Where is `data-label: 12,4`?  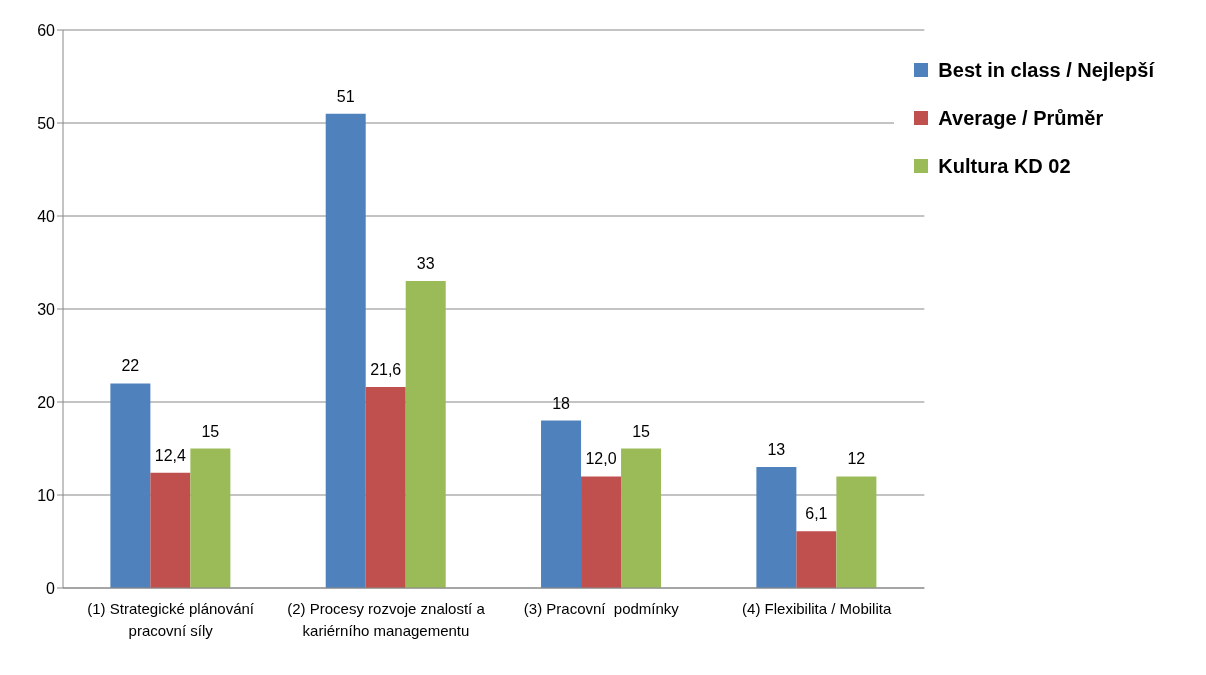
data-label: 12,4 is located at coordinates (170, 455).